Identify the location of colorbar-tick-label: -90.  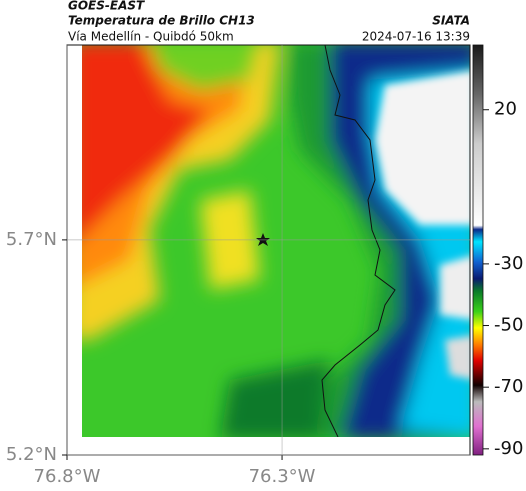
(508, 448).